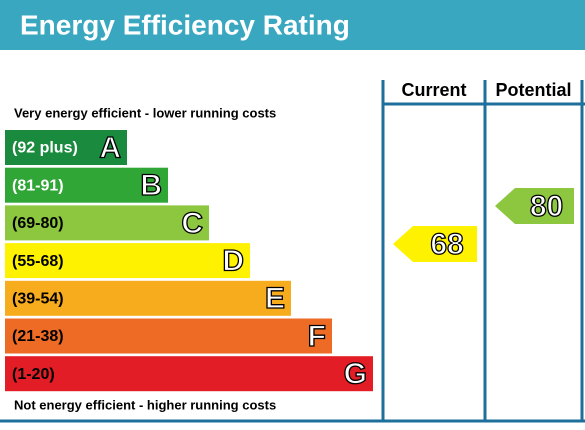 The width and height of the screenshot is (585, 430). I want to click on rating-value: 68, so click(446, 244).